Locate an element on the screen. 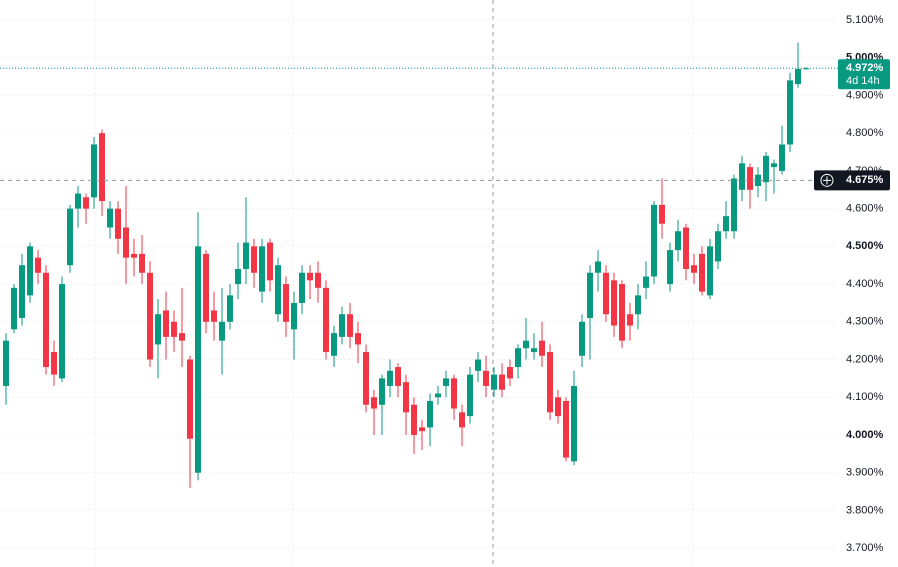  y-tick-label: 4.400% is located at coordinates (865, 284).